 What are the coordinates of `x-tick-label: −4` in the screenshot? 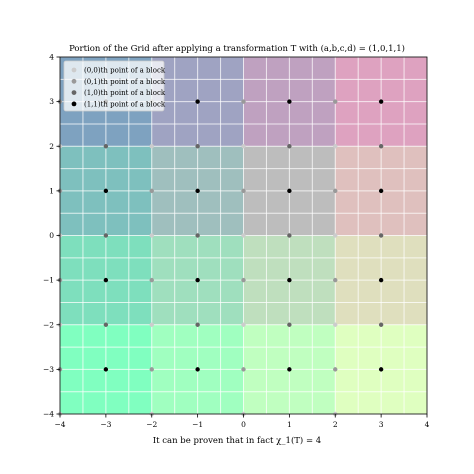 It's located at (59, 424).